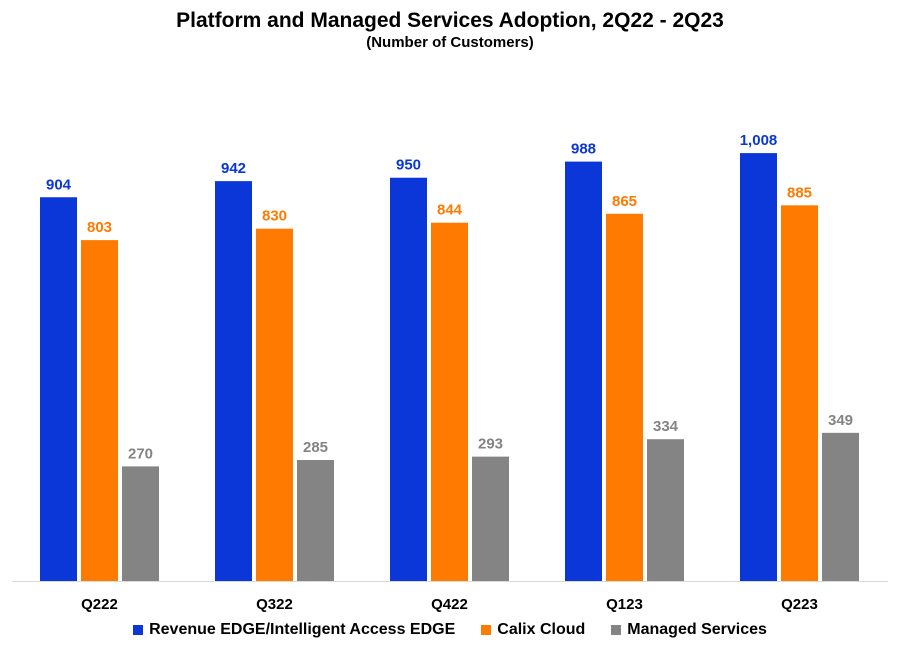 Image resolution: width=900 pixels, height=649 pixels. Describe the element at coordinates (302, 629) in the screenshot. I see `legend-label: Revenue EDGE/Intelligent Access EDGE` at that location.